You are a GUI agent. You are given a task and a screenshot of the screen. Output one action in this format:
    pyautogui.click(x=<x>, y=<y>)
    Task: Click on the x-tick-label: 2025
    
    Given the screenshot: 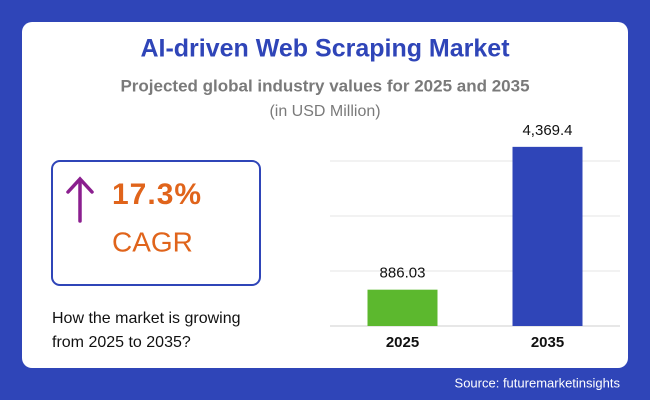 What is the action you would take?
    pyautogui.click(x=402, y=342)
    